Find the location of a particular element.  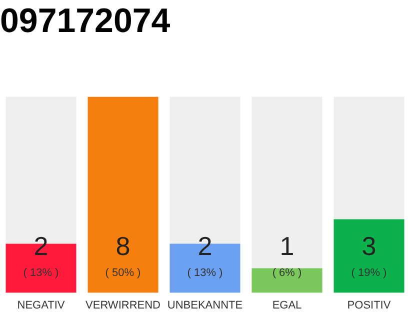

x-tick-label: EGAL is located at coordinates (287, 305).